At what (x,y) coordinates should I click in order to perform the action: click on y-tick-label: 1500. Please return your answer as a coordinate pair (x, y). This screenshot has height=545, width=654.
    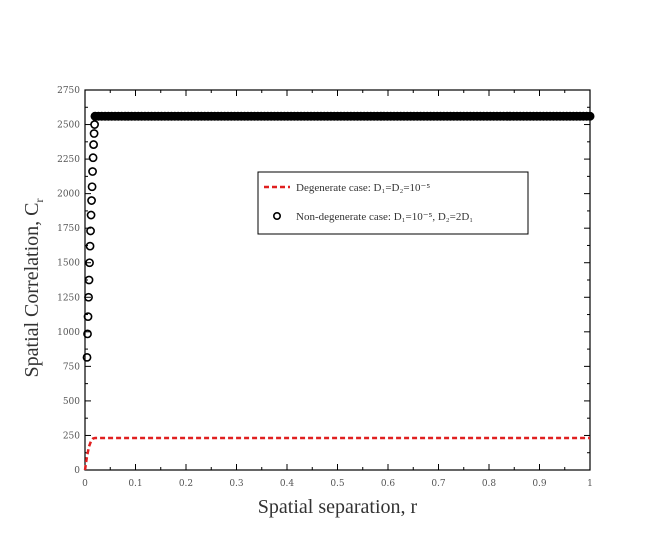
    Looking at the image, I should click on (68, 264).